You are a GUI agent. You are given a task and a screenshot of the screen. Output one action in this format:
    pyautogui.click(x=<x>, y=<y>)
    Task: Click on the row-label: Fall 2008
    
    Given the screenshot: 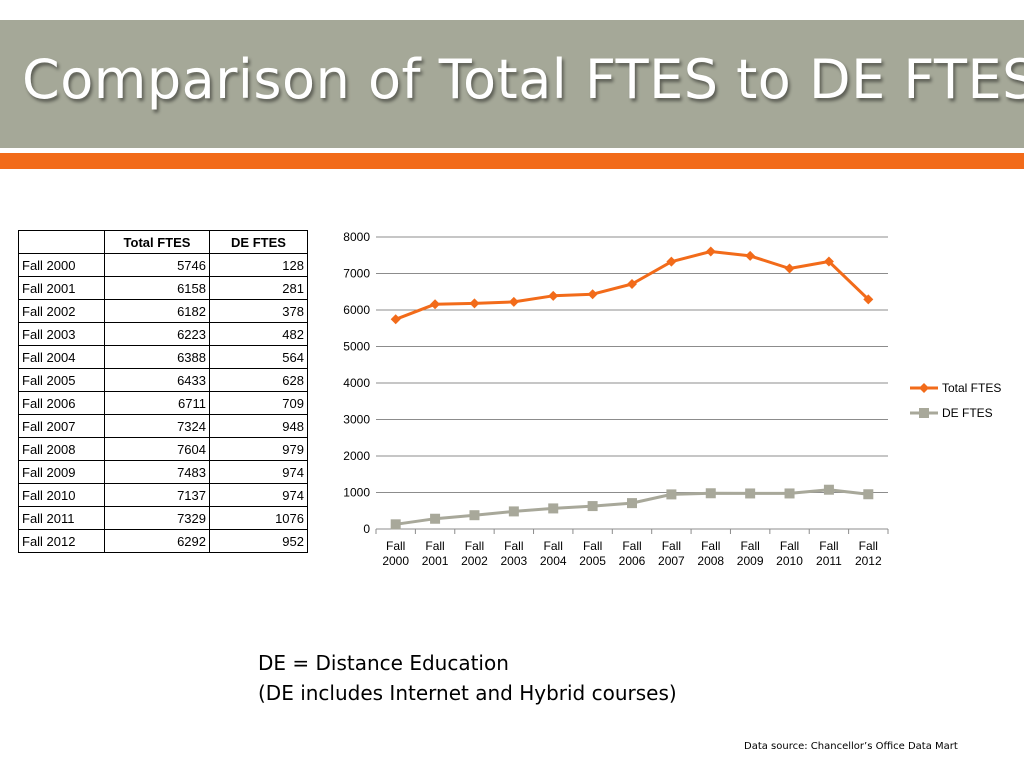 What is the action you would take?
    pyautogui.click(x=61, y=449)
    